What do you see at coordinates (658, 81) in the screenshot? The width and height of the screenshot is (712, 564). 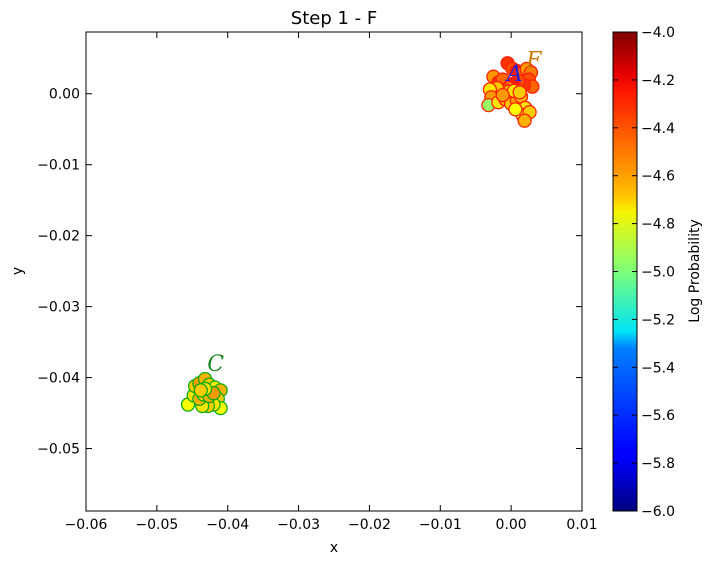 I see `colorbar-tick-label: −4.2` at bounding box center [658, 81].